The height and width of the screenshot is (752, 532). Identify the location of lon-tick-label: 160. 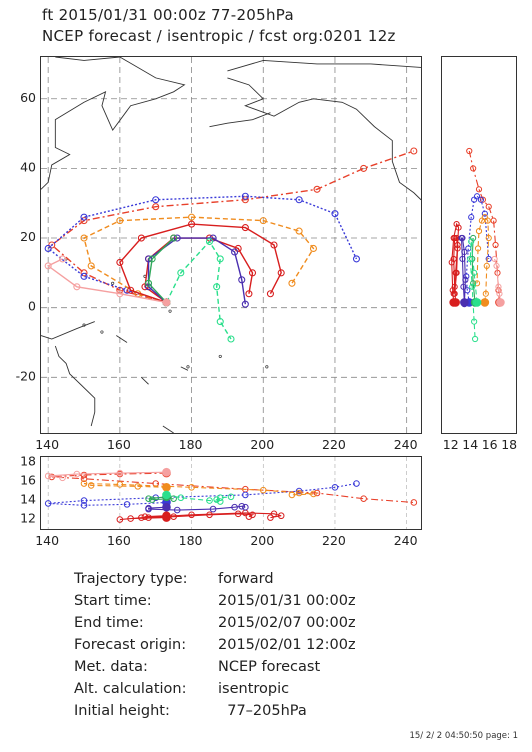
(119, 444).